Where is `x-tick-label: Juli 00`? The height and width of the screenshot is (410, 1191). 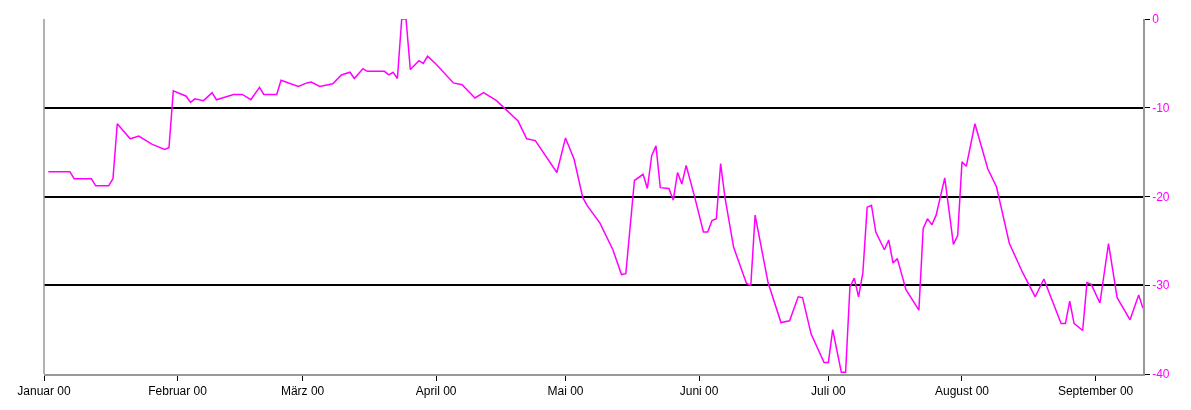 x-tick-label: Juli 00 is located at coordinates (829, 391).